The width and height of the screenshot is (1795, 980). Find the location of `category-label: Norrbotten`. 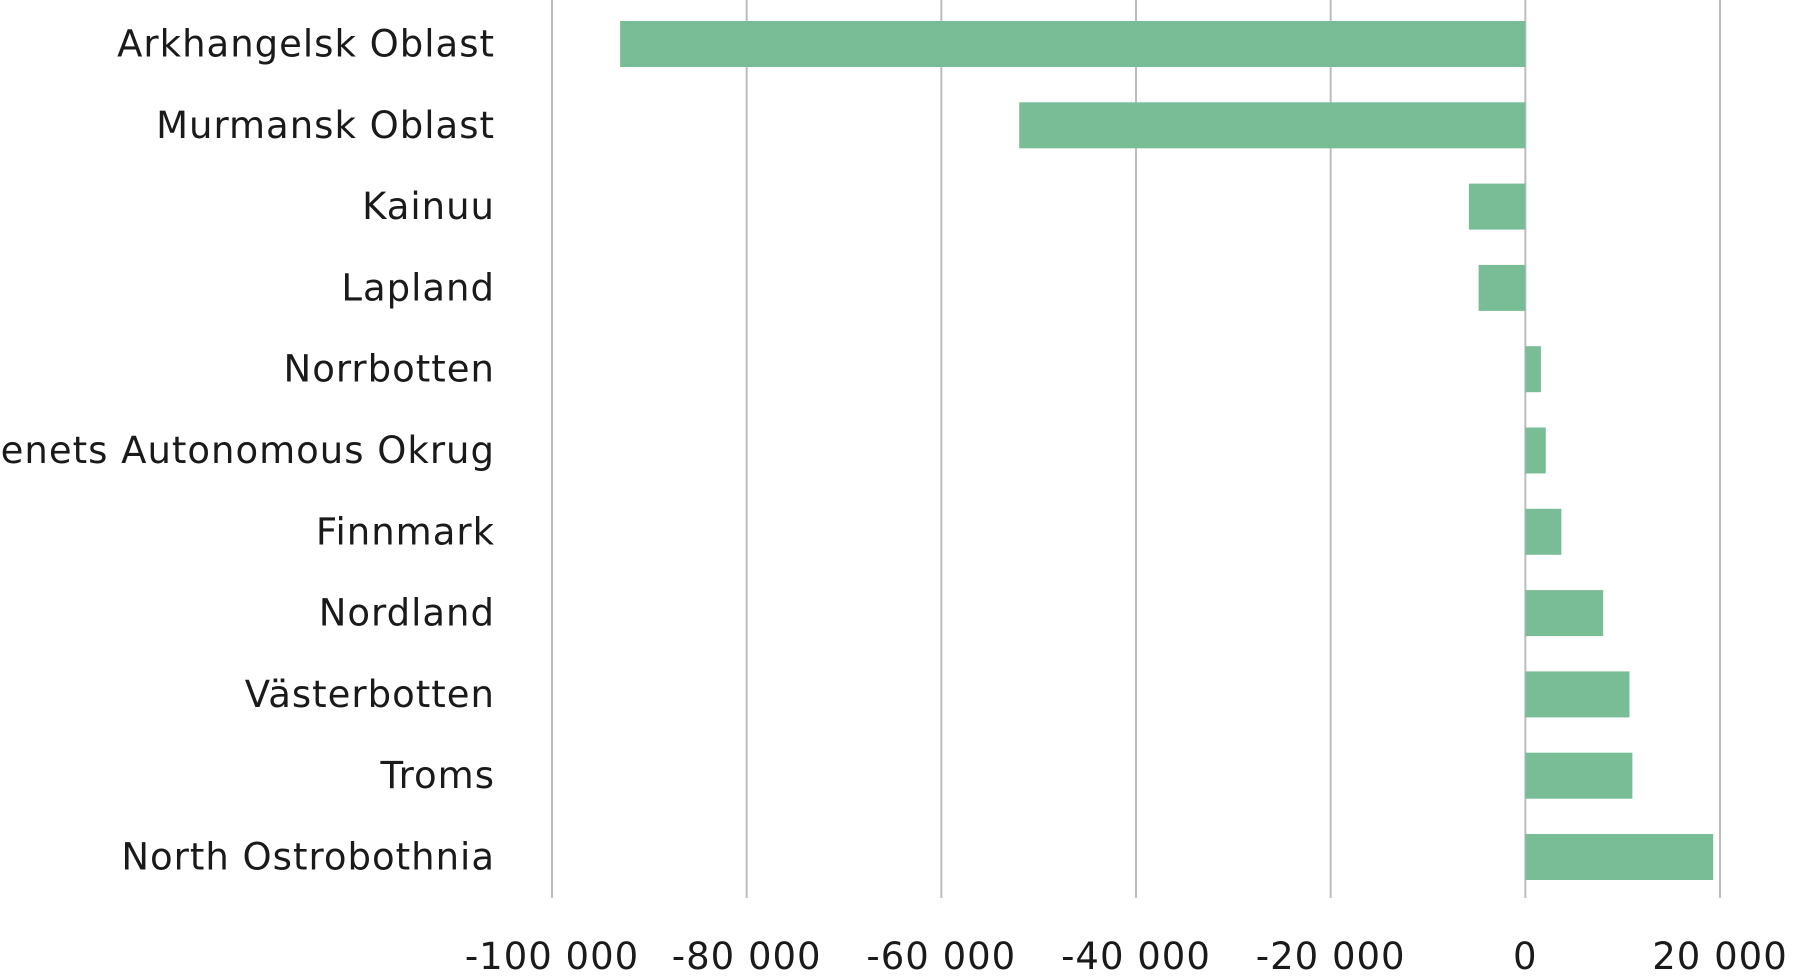

category-label: Norrbotten is located at coordinates (389, 369).